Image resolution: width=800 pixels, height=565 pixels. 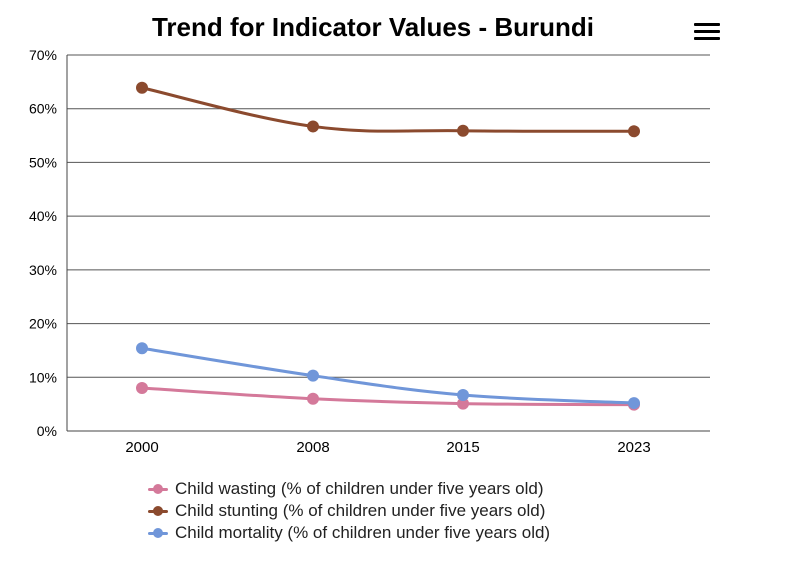 What do you see at coordinates (43, 216) in the screenshot?
I see `y-tick-label: 40%` at bounding box center [43, 216].